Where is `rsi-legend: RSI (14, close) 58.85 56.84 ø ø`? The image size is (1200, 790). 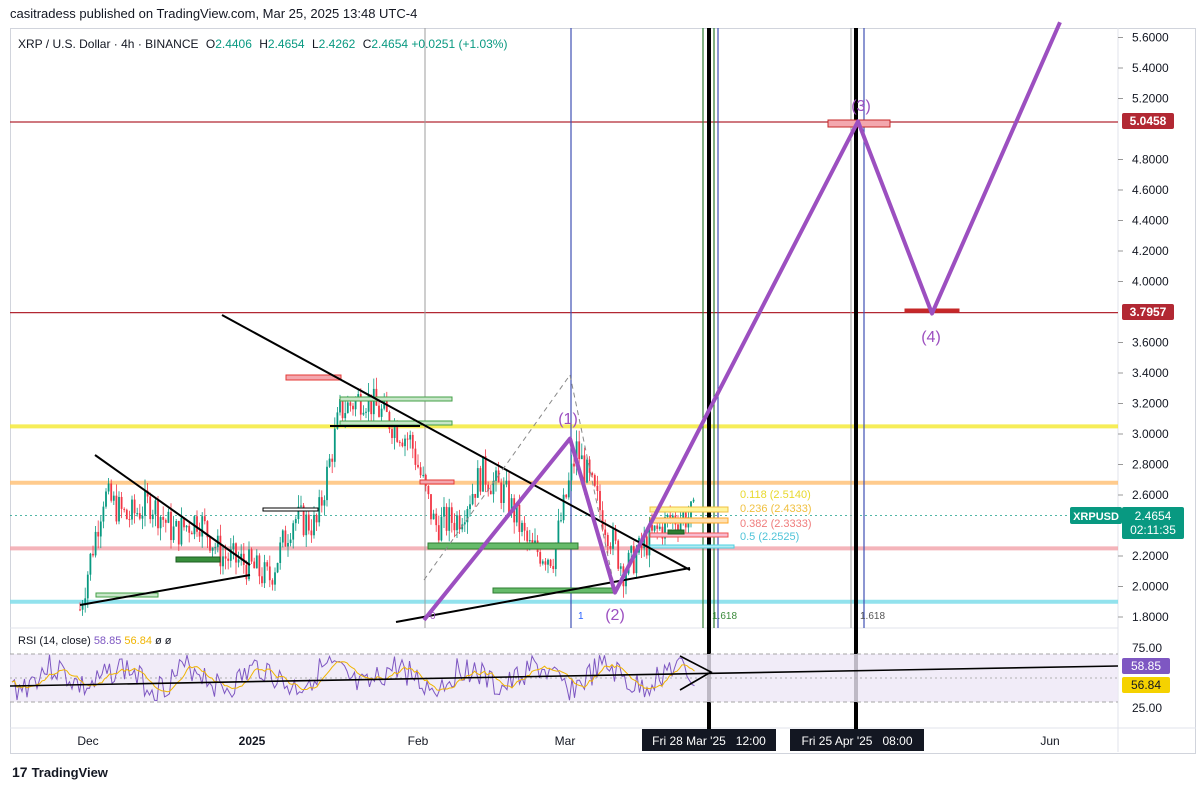 rsi-legend: RSI (14, close) 58.85 56.84 ø ø is located at coordinates (95, 641).